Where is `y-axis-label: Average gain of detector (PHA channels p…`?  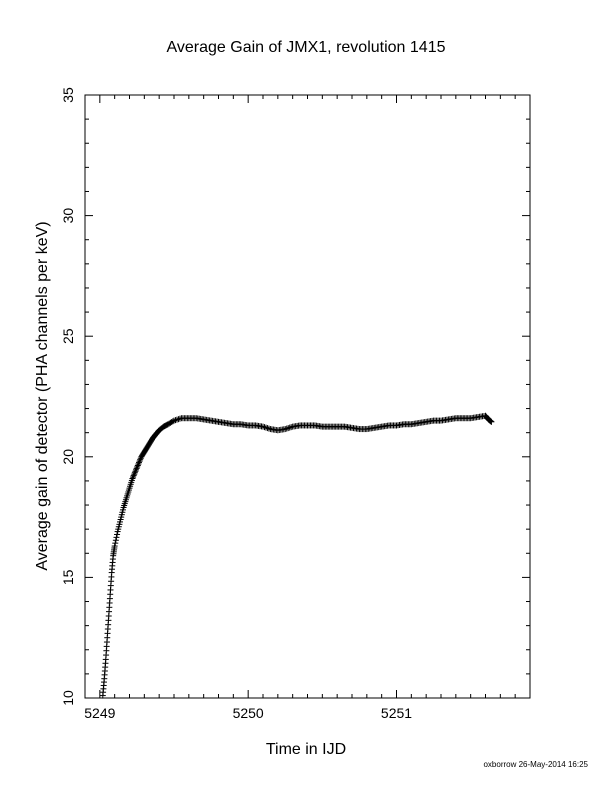 y-axis-label: Average gain of detector (PHA channels p… is located at coordinates (42, 395).